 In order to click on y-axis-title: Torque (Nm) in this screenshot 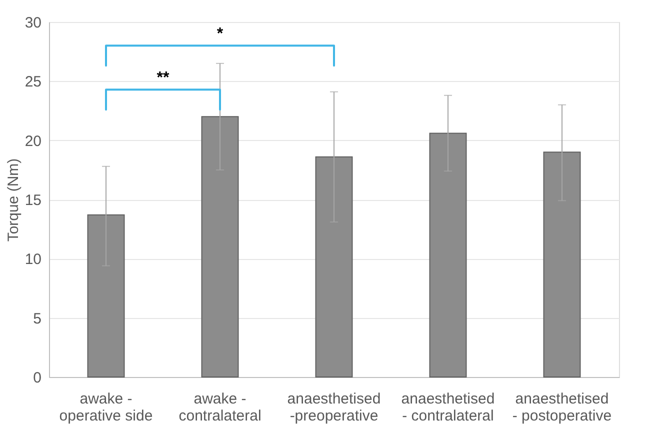, I will do `click(13, 200)`.